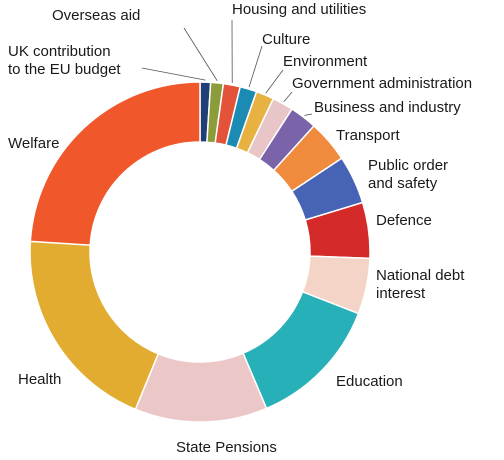  I want to click on leader-business-and-industry, so click(308, 114).